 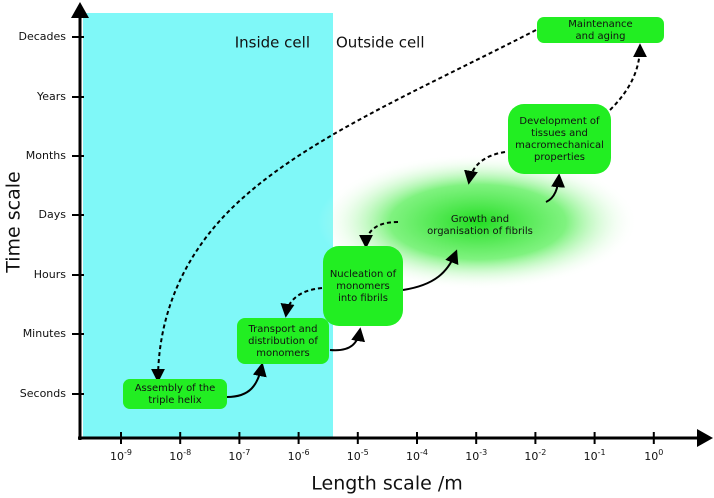 I want to click on node-label: Maintenance, so click(x=600, y=24).